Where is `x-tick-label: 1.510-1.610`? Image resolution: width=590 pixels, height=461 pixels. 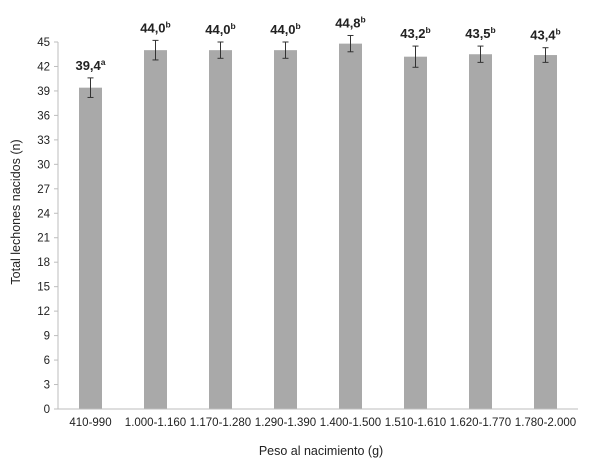 x-tick-label: 1.510-1.610 is located at coordinates (415, 423).